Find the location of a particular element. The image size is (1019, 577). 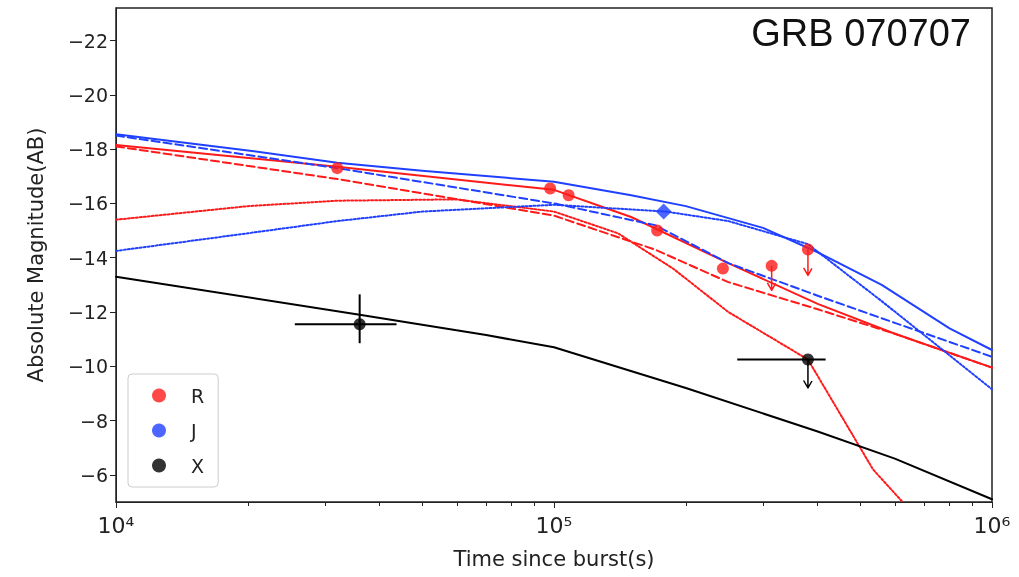

x-tick-label: 10⁵ is located at coordinates (554, 525).